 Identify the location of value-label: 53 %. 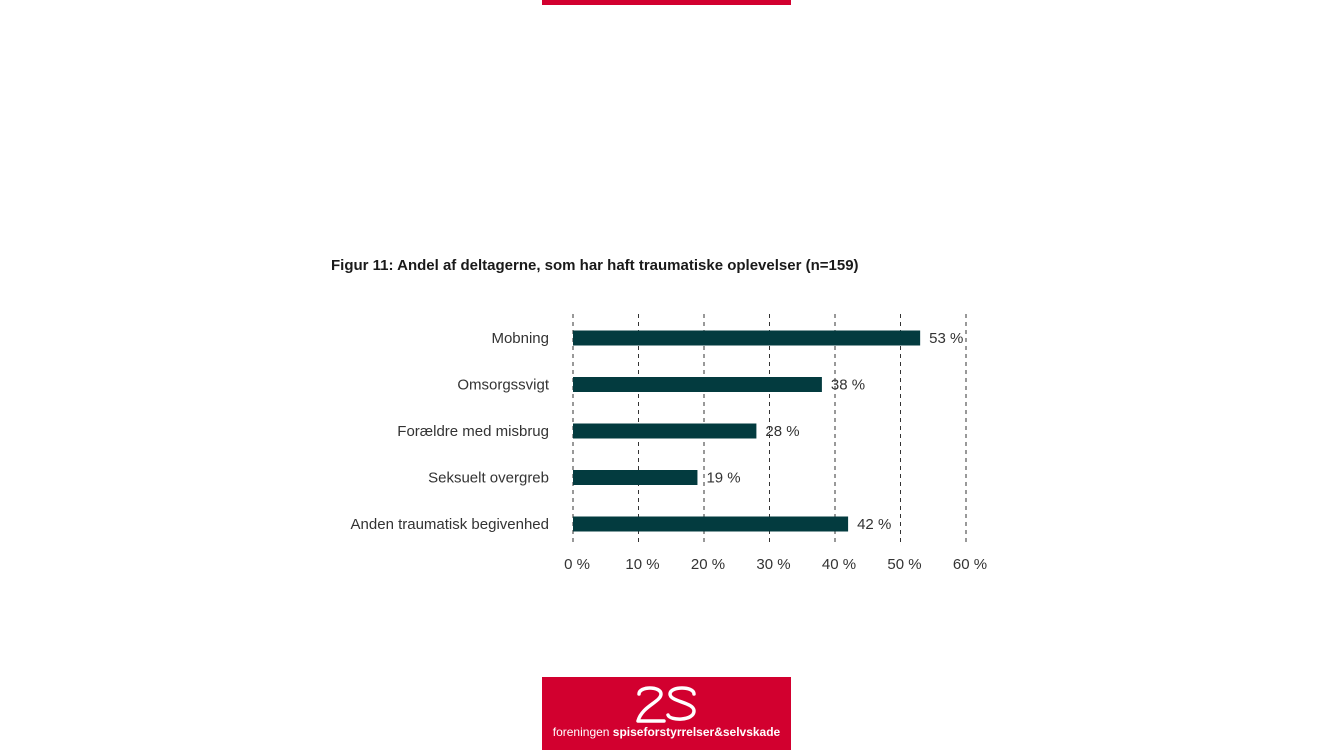
(946, 338).